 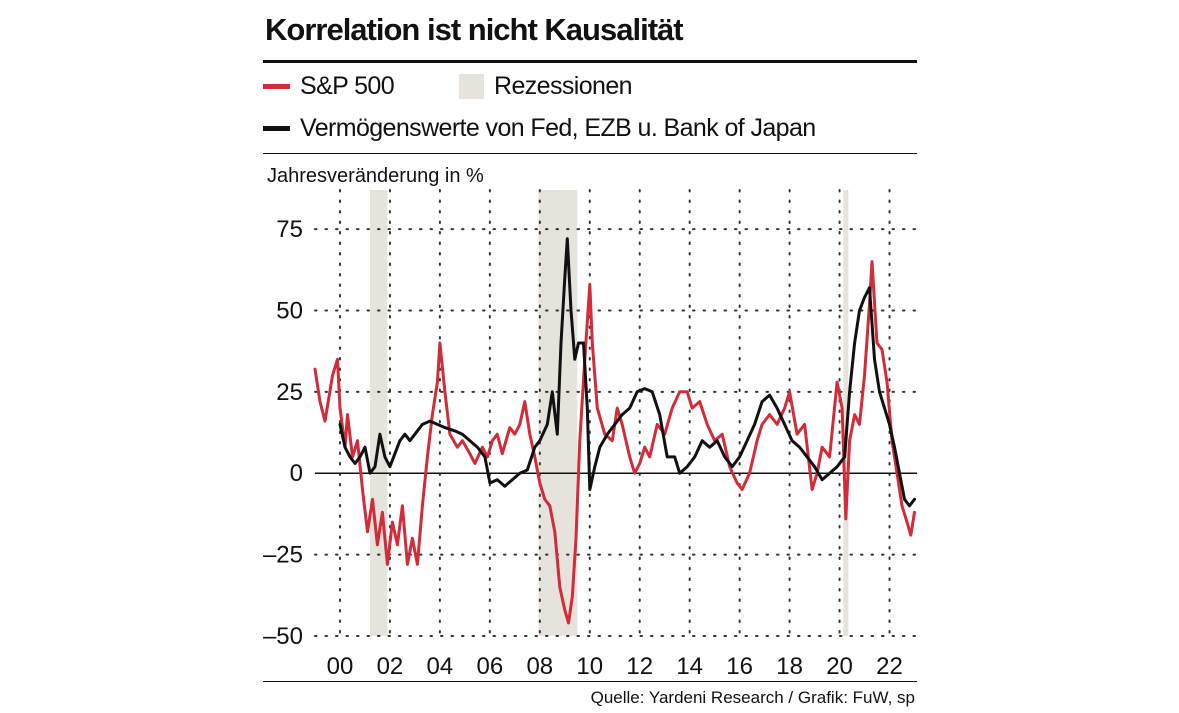 What do you see at coordinates (590, 61) in the screenshot?
I see `title-divider` at bounding box center [590, 61].